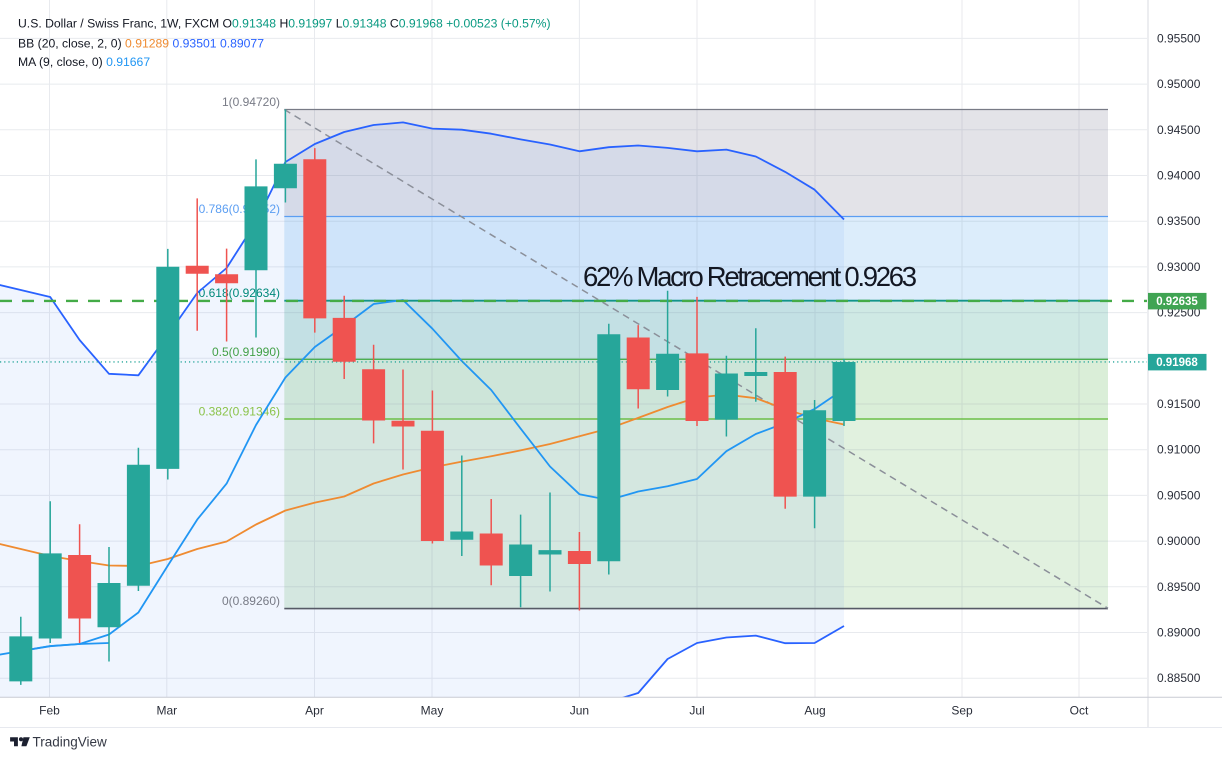 The width and height of the screenshot is (1222, 765). Describe the element at coordinates (814, 711) in the screenshot. I see `svg-text: Aug` at that location.